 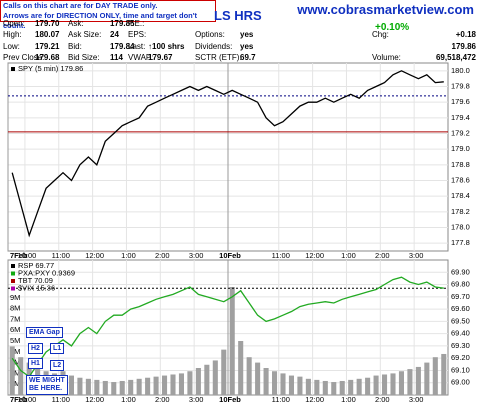 What do you see at coordinates (75, 46) in the screenshot?
I see `quote-label: Bid:` at bounding box center [75, 46].